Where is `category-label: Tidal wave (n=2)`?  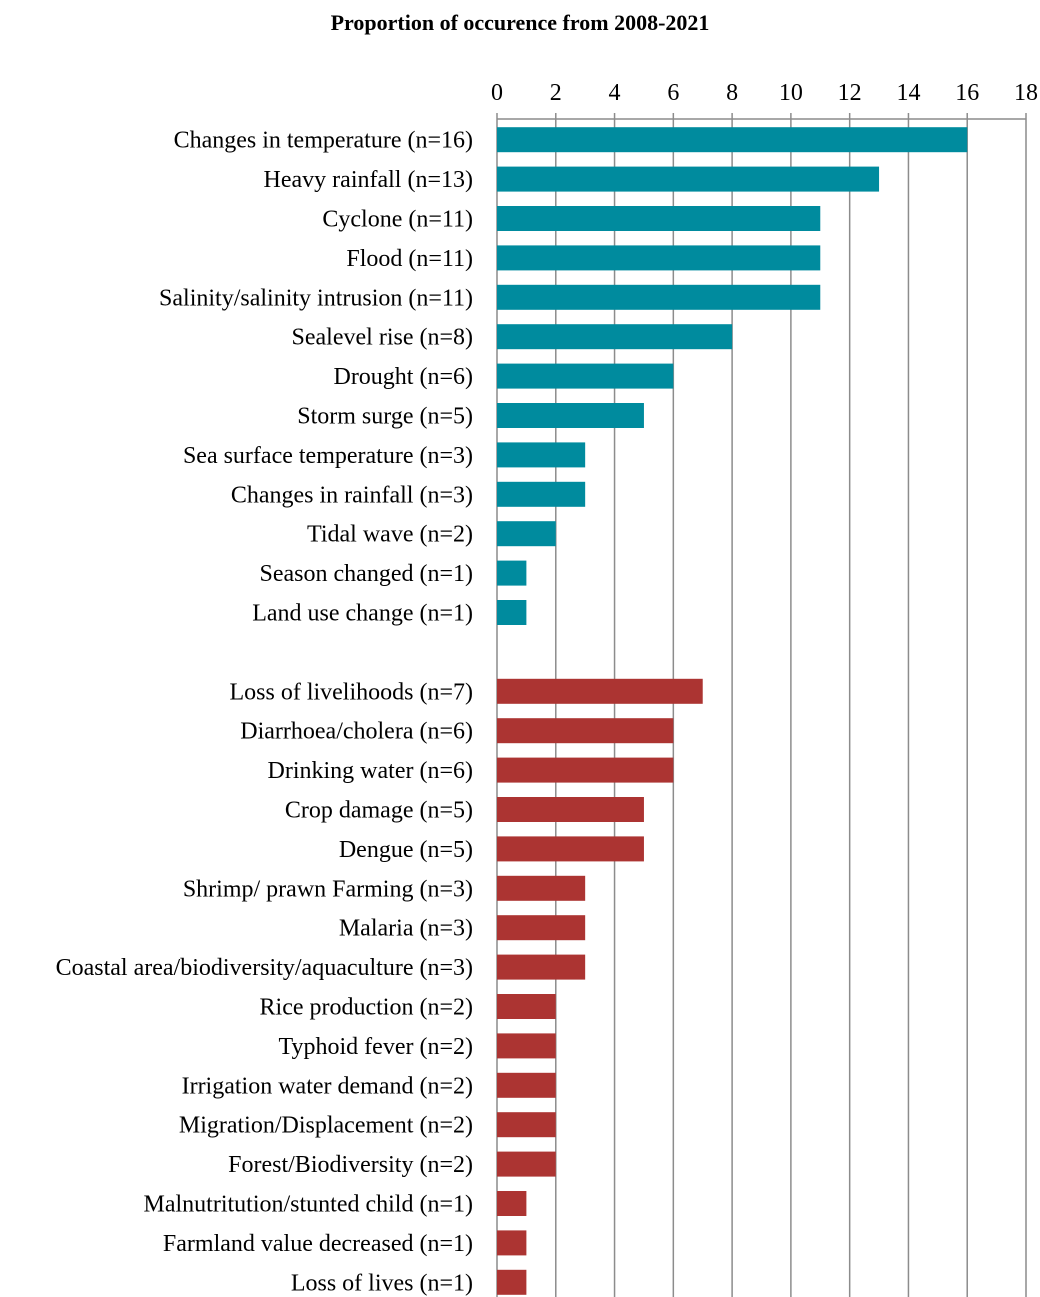
category-label: Tidal wave (n=2) is located at coordinates (390, 535).